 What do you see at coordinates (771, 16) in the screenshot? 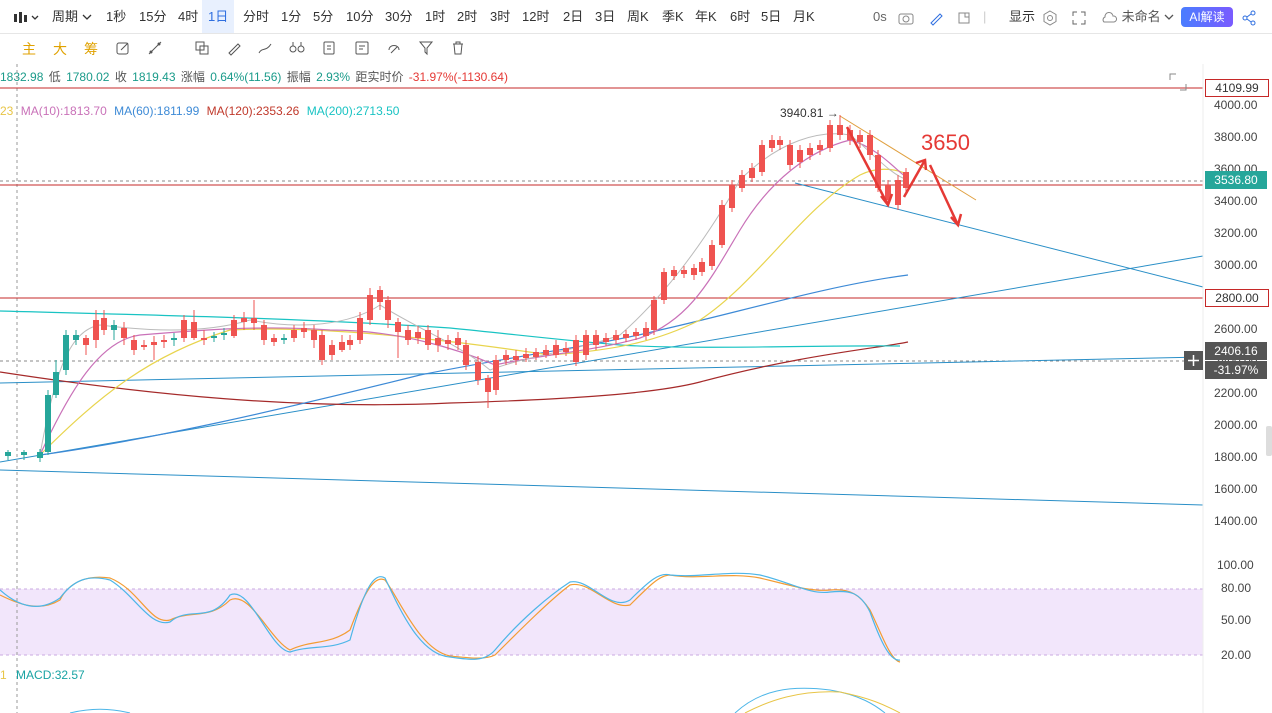
I see `interval-tab: 5日` at bounding box center [771, 16].